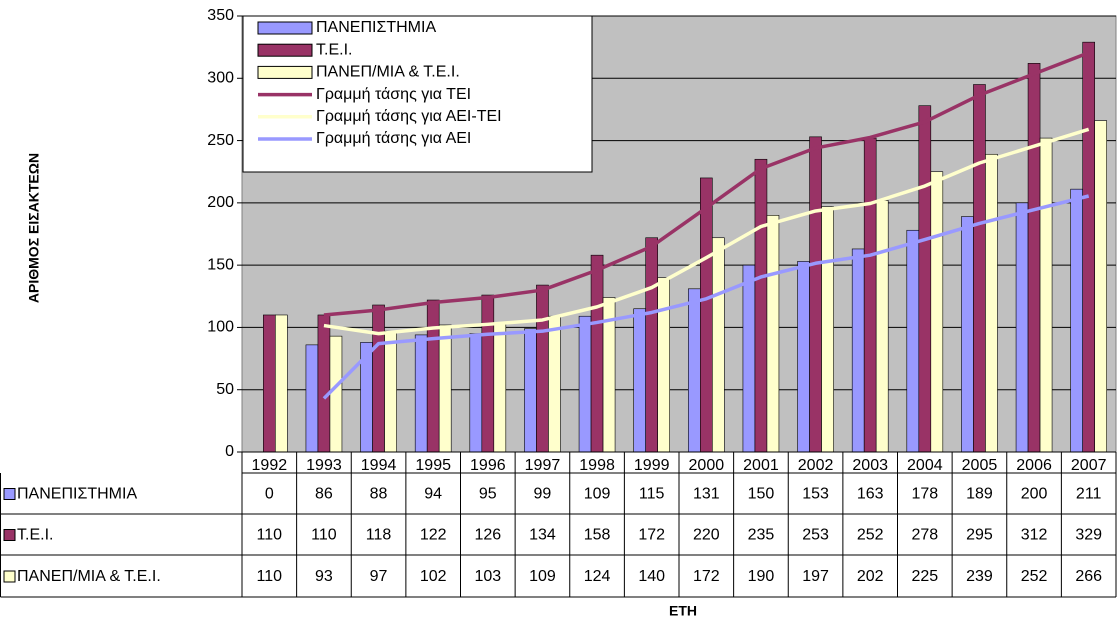 This screenshot has width=1117, height=620. I want to click on table-cell: 190, so click(761, 576).